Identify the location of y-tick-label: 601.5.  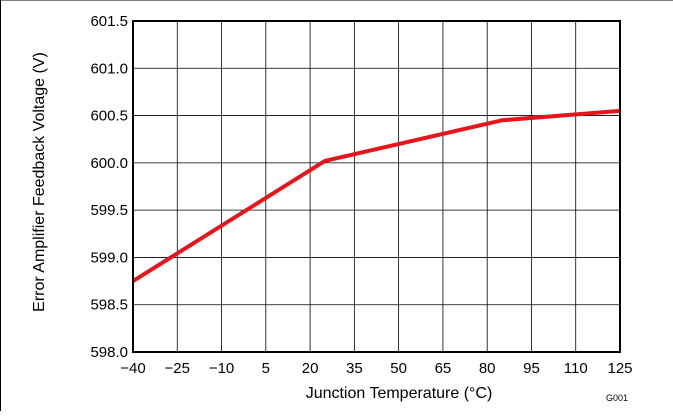
(109, 21).